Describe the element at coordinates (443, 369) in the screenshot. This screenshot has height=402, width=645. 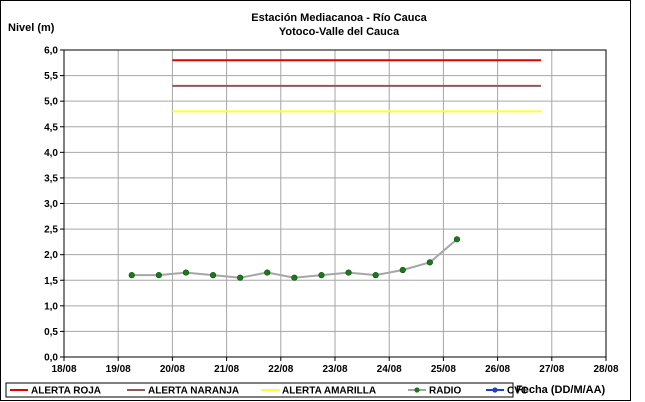
I see `x-tick-label: 25/08` at that location.